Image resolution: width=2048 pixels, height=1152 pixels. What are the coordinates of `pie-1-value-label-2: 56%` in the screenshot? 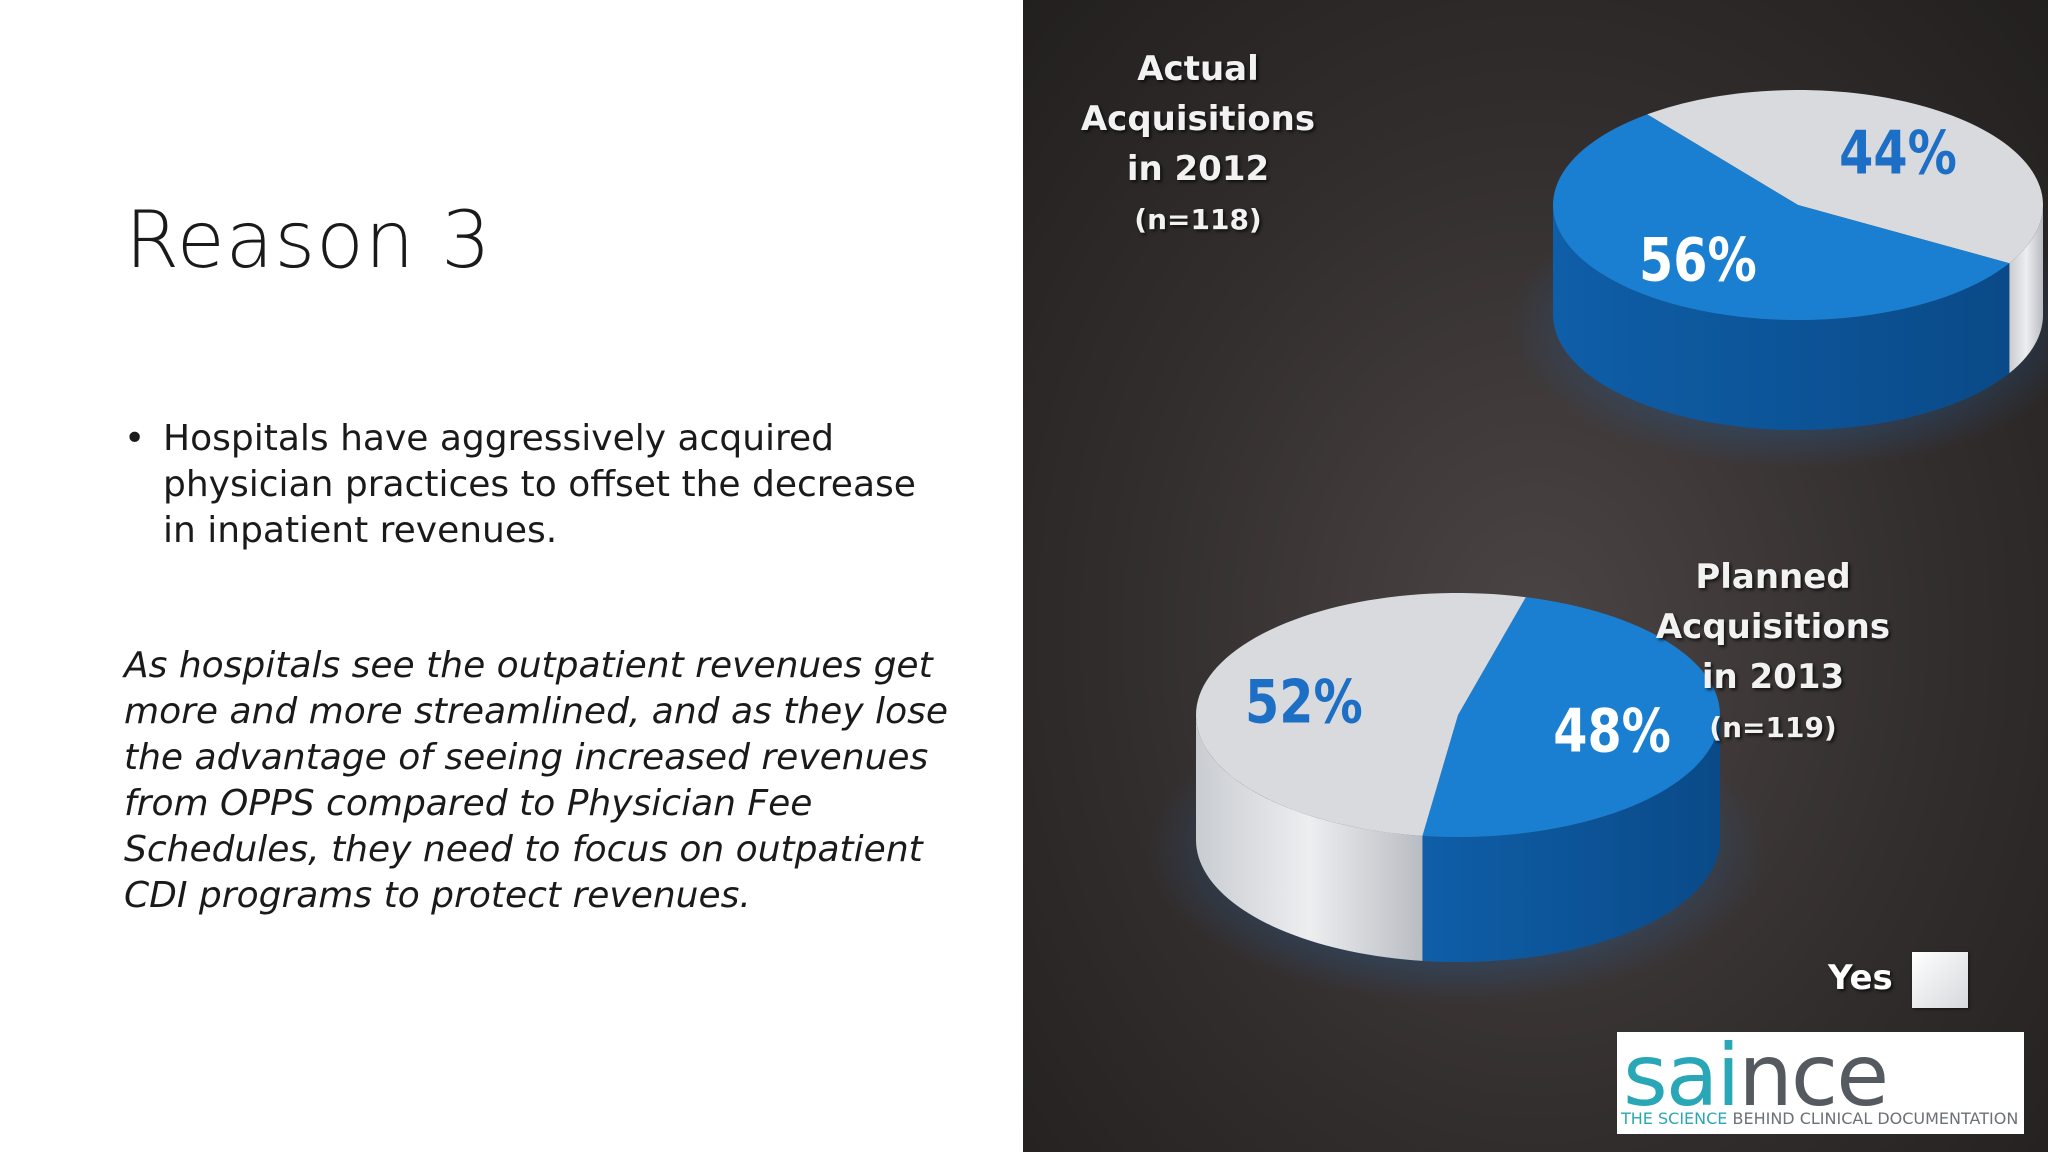 It's located at (1698, 260).